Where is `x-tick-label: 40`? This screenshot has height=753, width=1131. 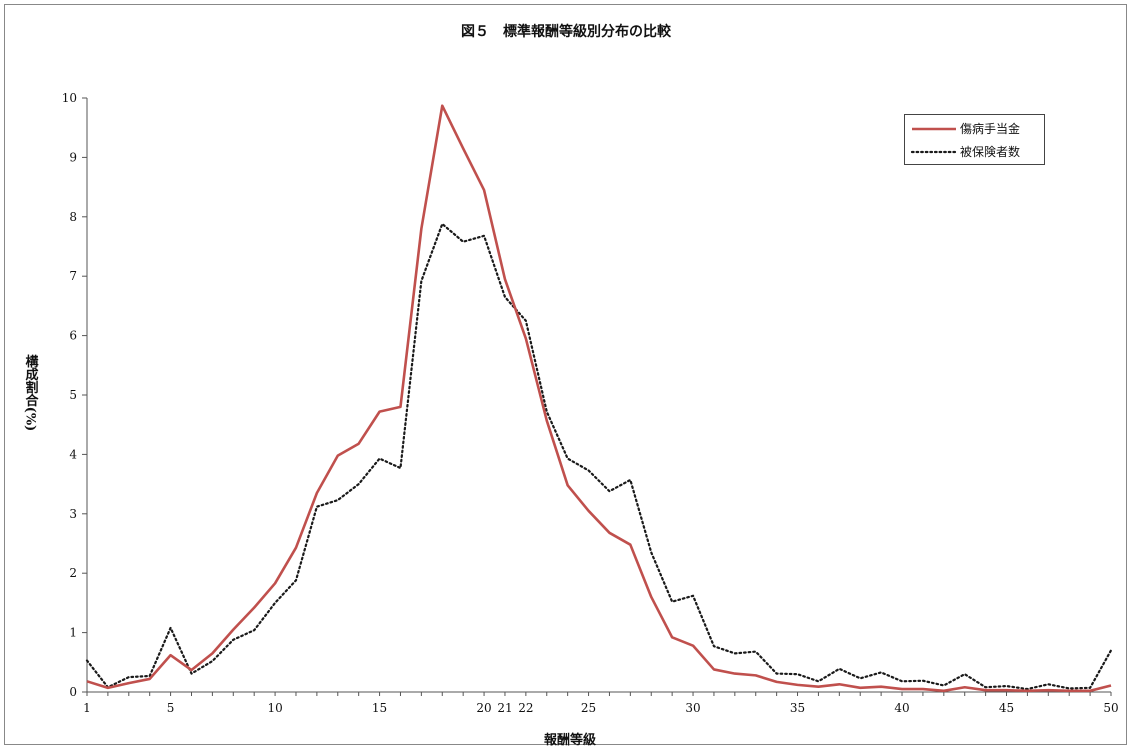 x-tick-label: 40 is located at coordinates (901, 708).